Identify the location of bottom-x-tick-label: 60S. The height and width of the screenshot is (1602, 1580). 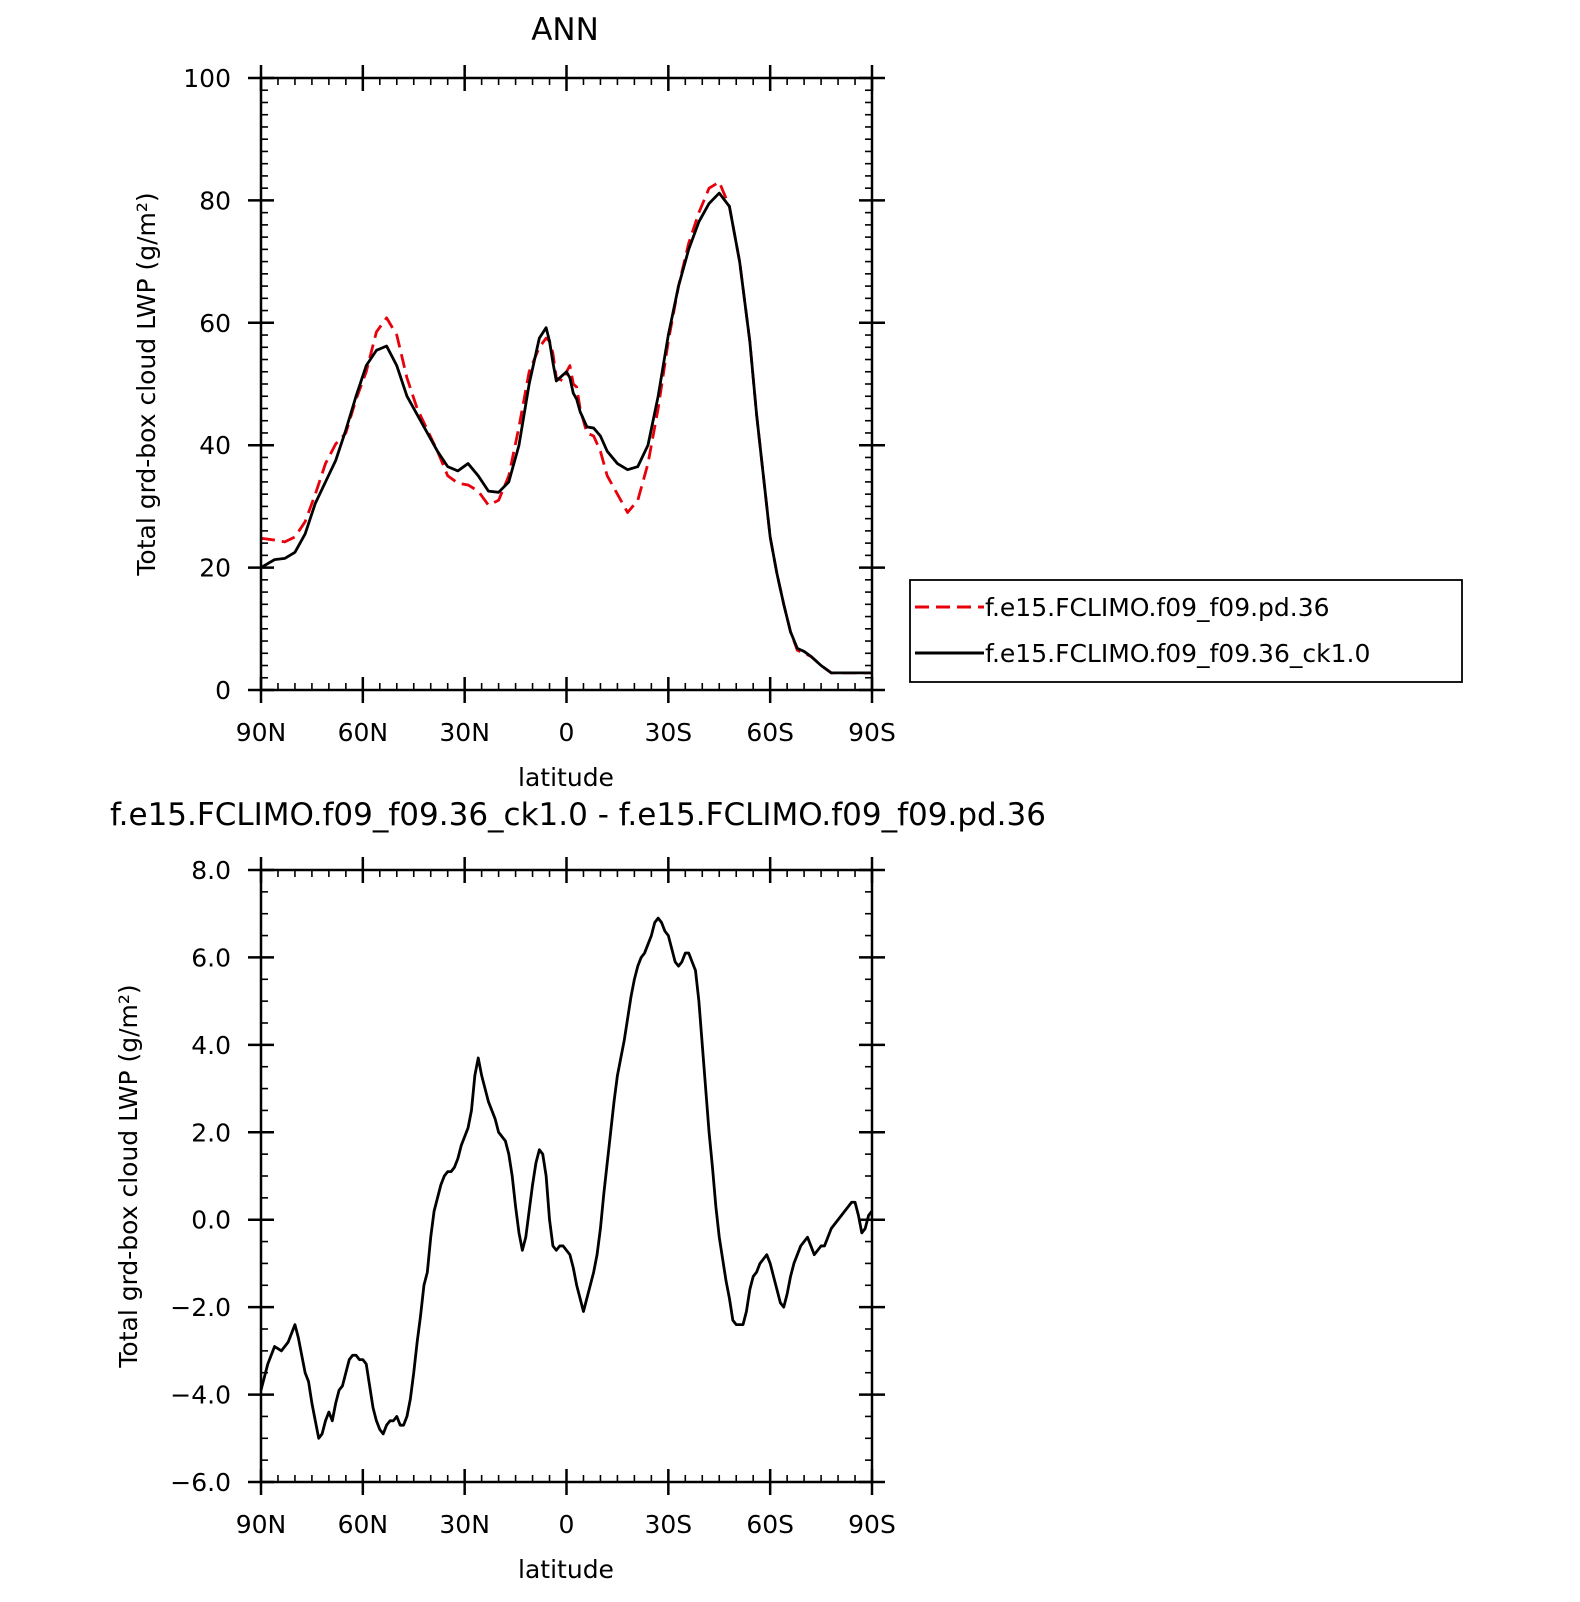
(770, 1524).